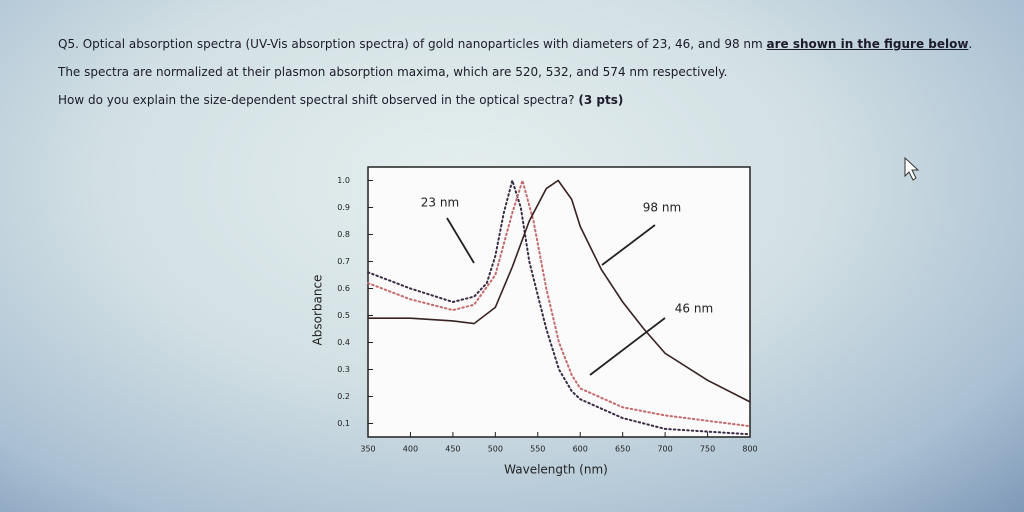  Describe the element at coordinates (318, 310) in the screenshot. I see `y-axis-label: Absorbance` at that location.